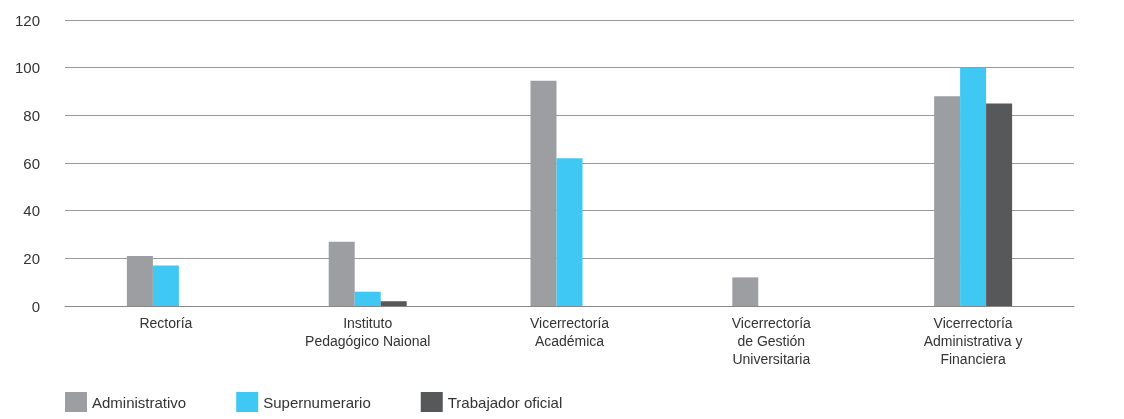 The width and height of the screenshot is (1124, 419). I want to click on y-tick-label: 20, so click(31, 258).